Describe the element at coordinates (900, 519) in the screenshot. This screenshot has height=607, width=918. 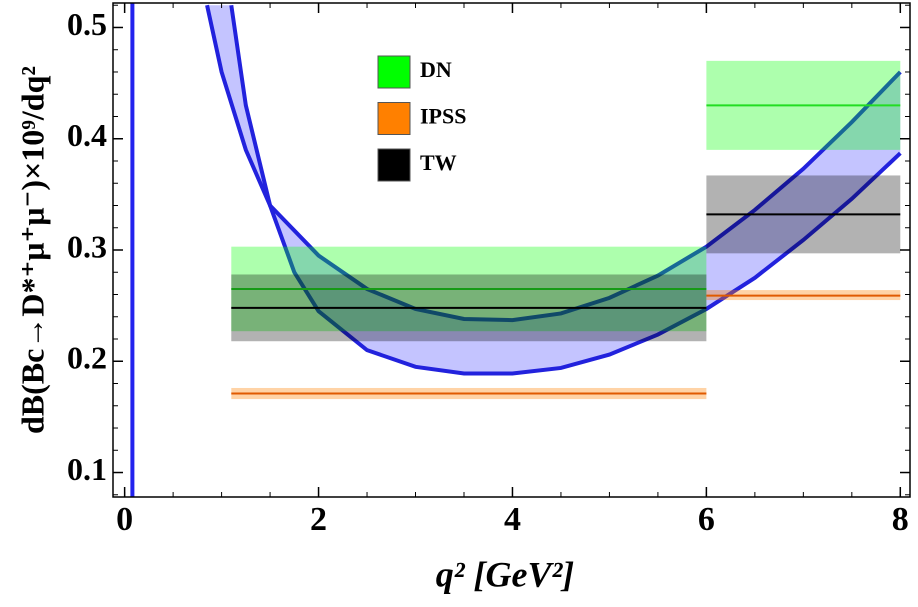
I see `x-tick-label: 8` at that location.